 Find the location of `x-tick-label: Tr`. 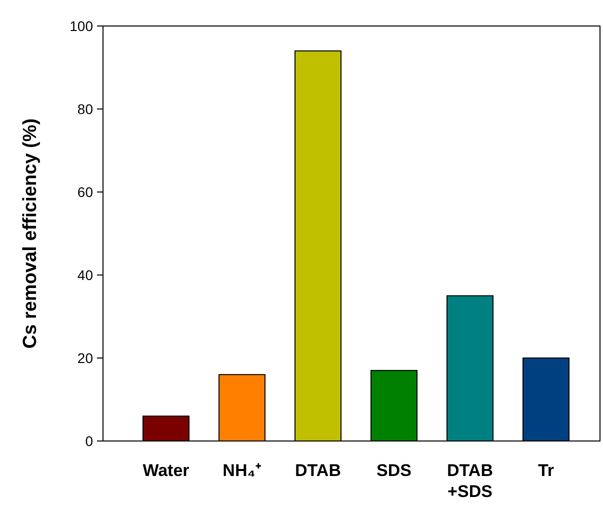

x-tick-label: Tr is located at coordinates (546, 470).